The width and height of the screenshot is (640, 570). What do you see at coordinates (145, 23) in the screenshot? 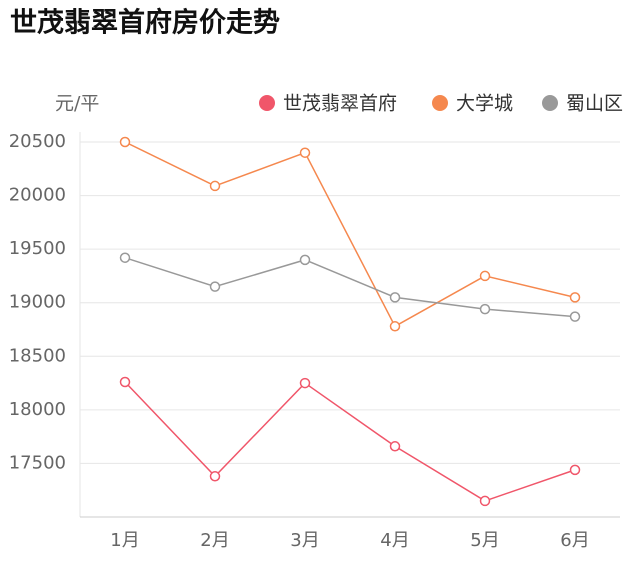
I see `chart-title: 世茂翡翠首府房价走势` at bounding box center [145, 23].